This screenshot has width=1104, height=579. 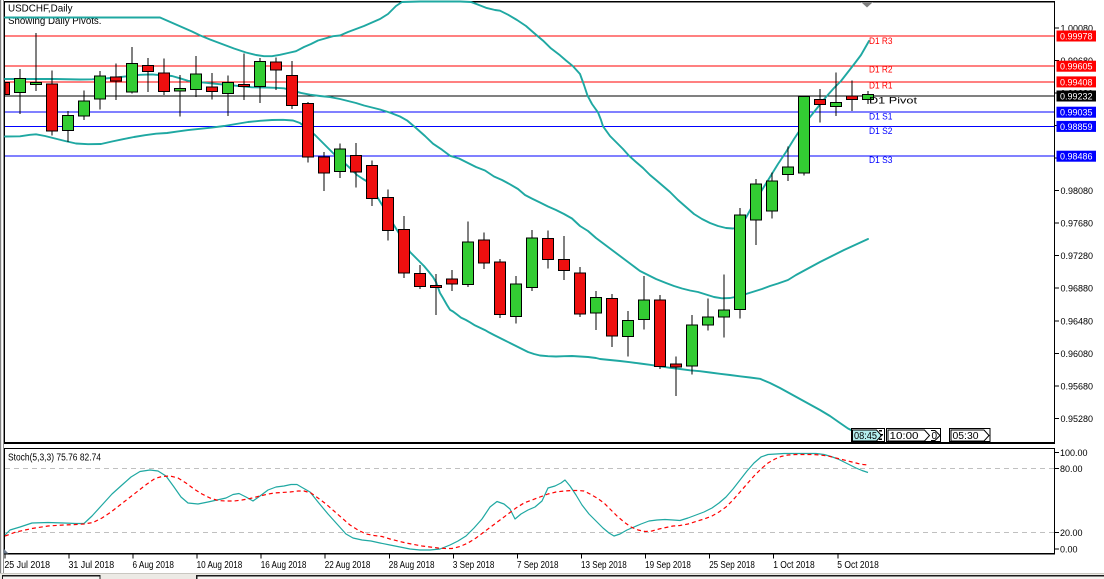 What do you see at coordinates (865, 436) in the screenshot?
I see `svg-text: 08:45` at bounding box center [865, 436].